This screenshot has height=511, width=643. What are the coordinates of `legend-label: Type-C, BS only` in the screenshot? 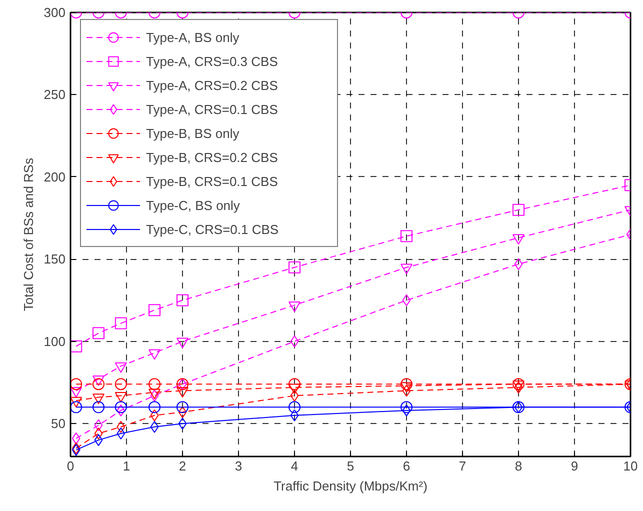 It's located at (193, 205).